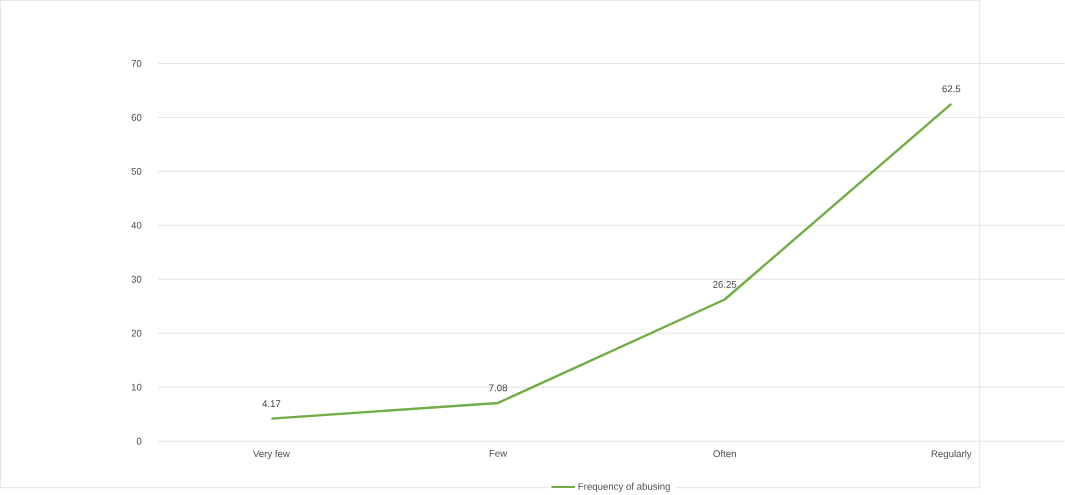 Image resolution: width=1065 pixels, height=495 pixels. I want to click on y-tick-label: 20, so click(136, 333).